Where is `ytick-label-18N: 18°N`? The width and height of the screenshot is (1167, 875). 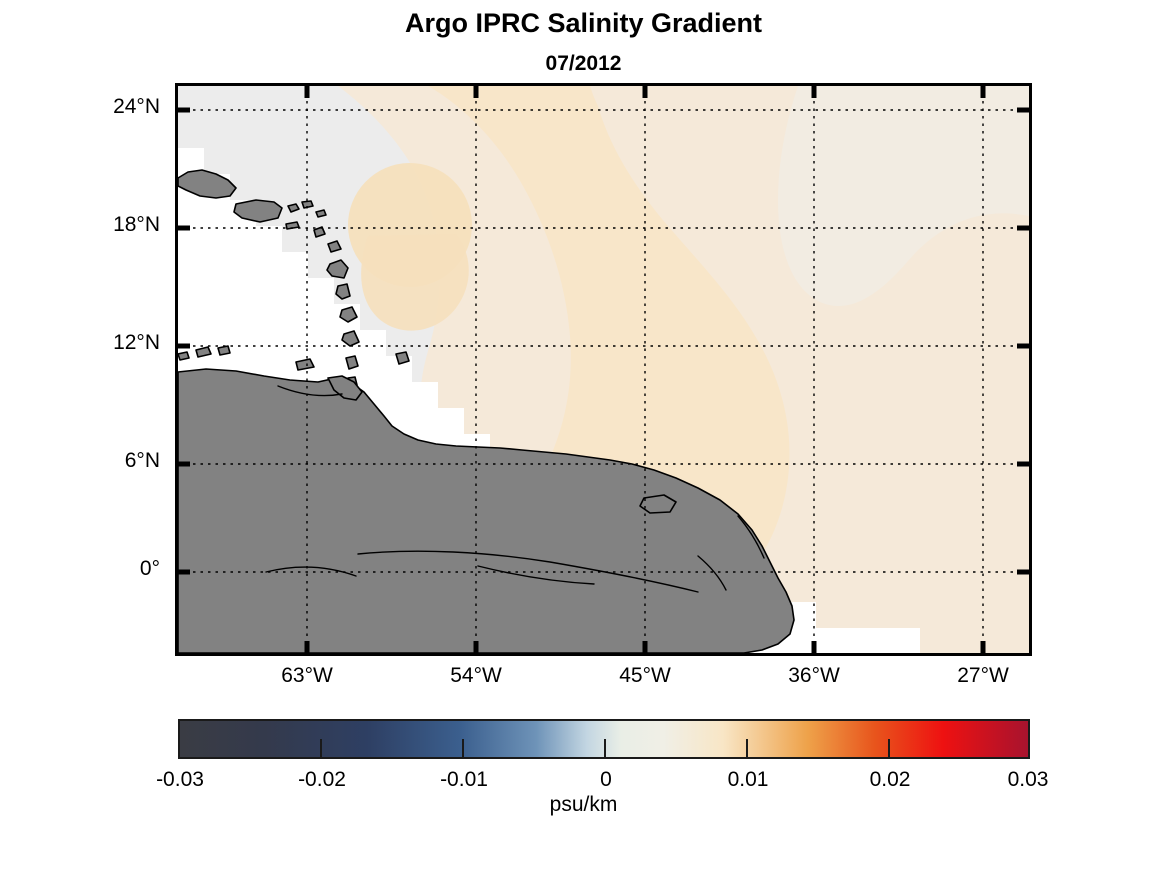 ytick-label-18N: 18°N is located at coordinates (136, 224).